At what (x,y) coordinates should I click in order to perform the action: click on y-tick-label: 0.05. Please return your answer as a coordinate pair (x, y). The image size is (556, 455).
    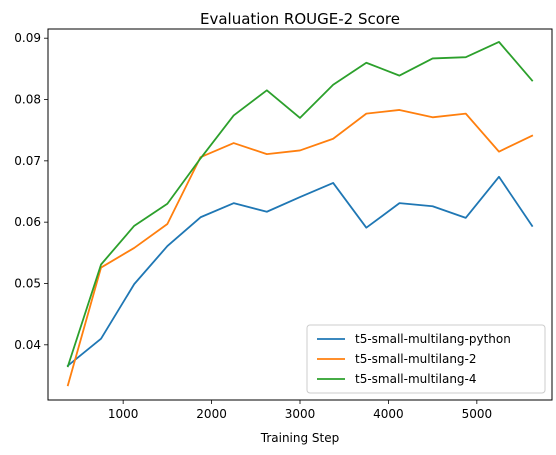
    Looking at the image, I should click on (27, 283).